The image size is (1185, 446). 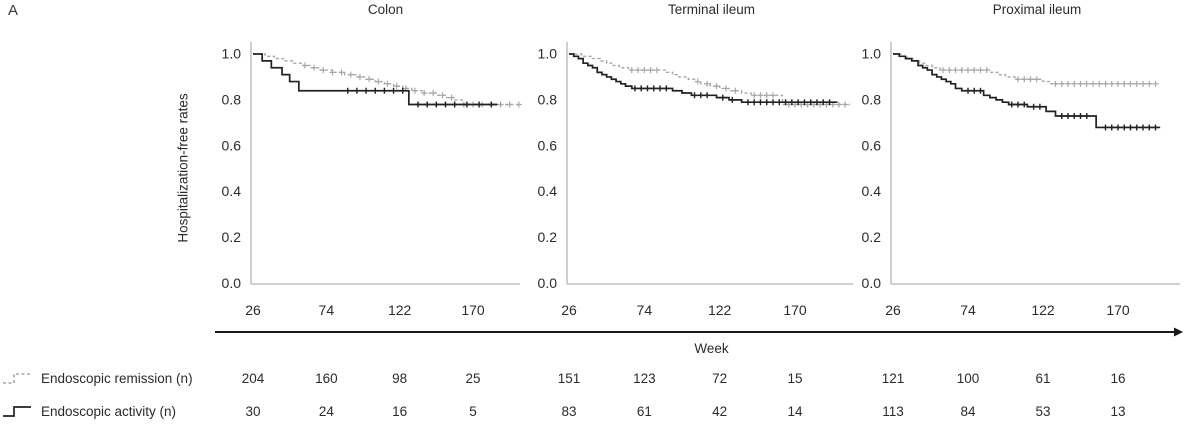 What do you see at coordinates (1037, 9) in the screenshot?
I see `panel-title-proximal-ileum: Proximal ileum` at bounding box center [1037, 9].